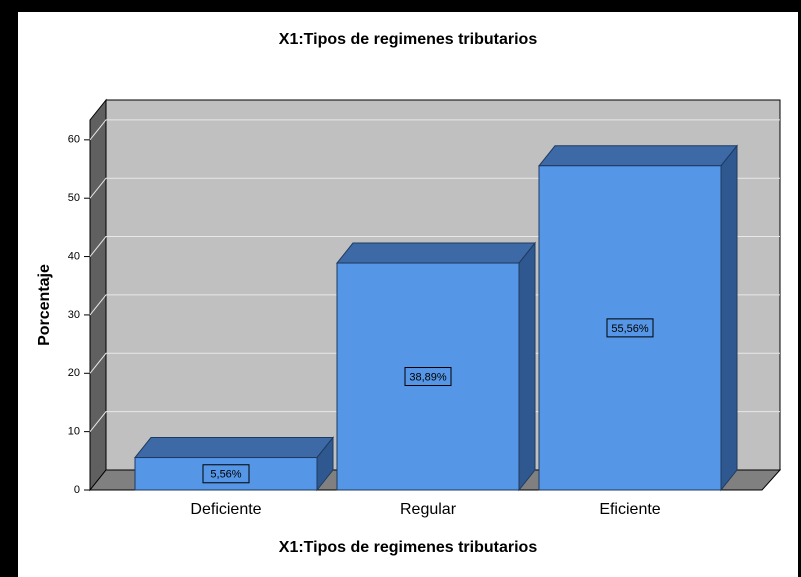 Image resolution: width=801 pixels, height=577 pixels. I want to click on frame-top, so click(400, 6).